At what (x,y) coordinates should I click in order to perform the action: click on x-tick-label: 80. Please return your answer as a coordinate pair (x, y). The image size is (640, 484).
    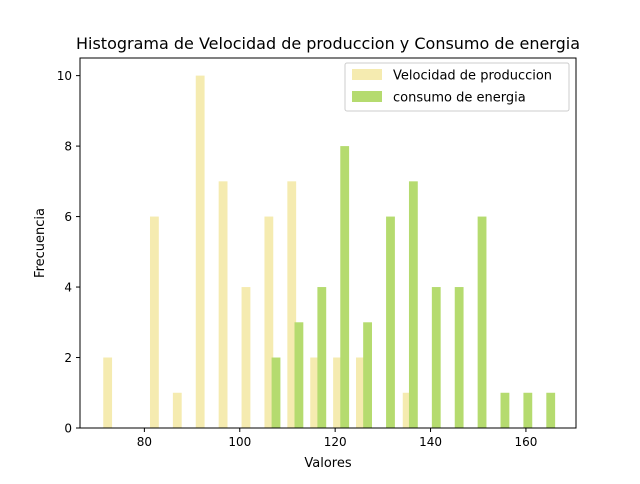
    Looking at the image, I should click on (144, 442).